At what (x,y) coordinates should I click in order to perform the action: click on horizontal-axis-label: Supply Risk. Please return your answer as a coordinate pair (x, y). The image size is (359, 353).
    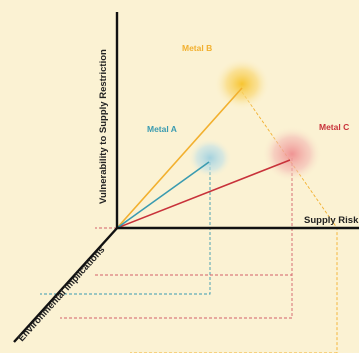
    Looking at the image, I should click on (331, 220).